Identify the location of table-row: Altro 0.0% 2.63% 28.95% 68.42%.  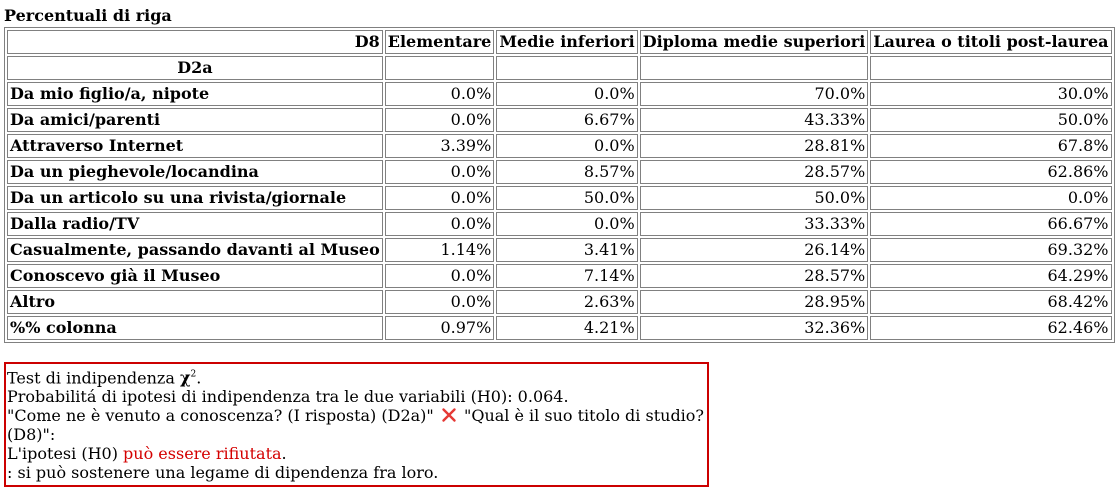
(559, 302).